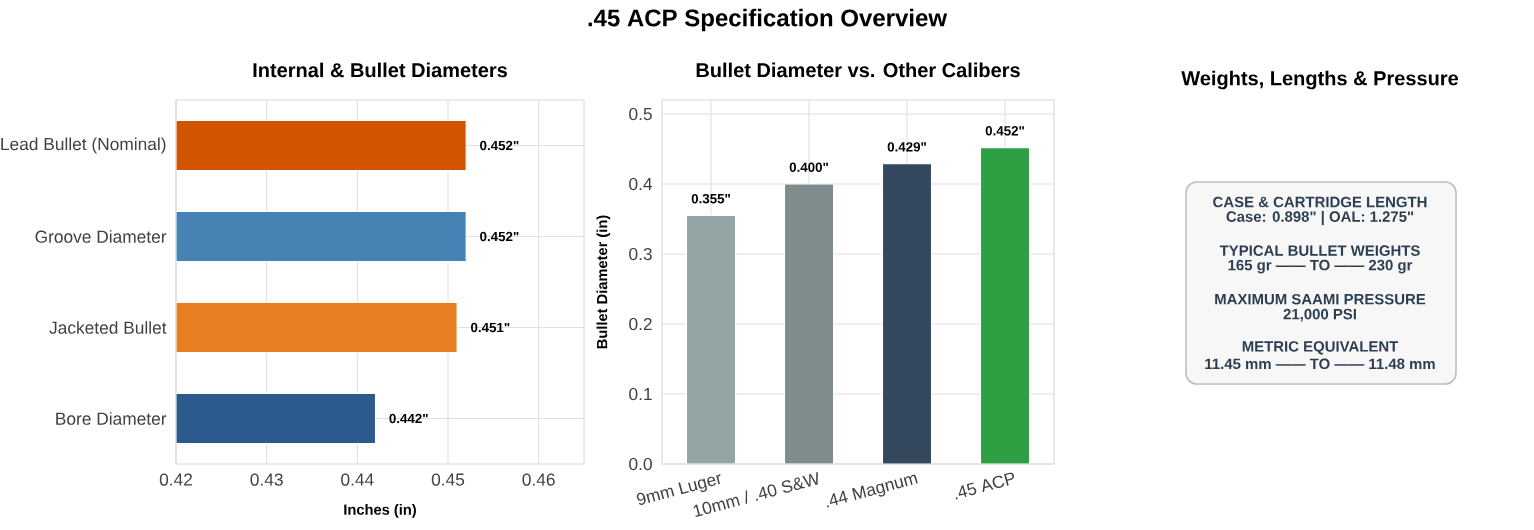 This screenshot has height=530, width=1534. I want to click on bar, so click(711, 339).